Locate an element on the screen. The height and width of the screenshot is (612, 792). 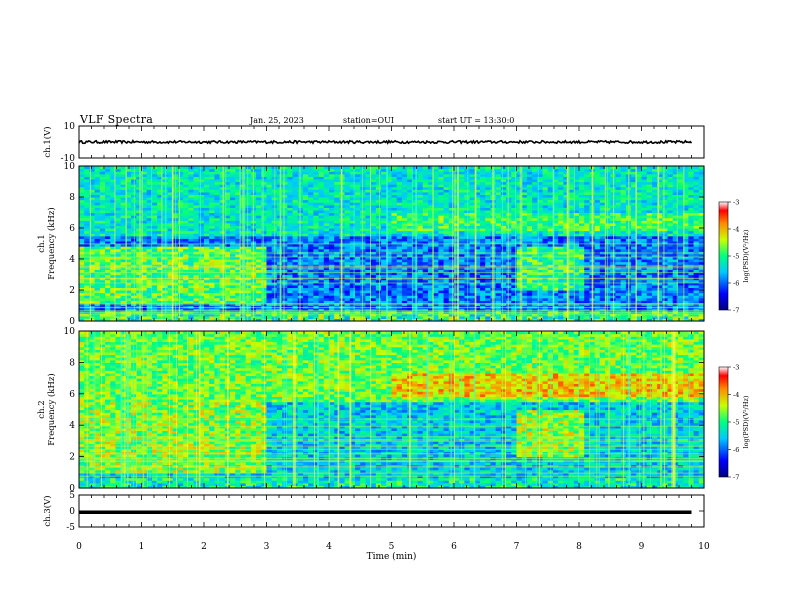
x-tick-label: 10 is located at coordinates (704, 547).